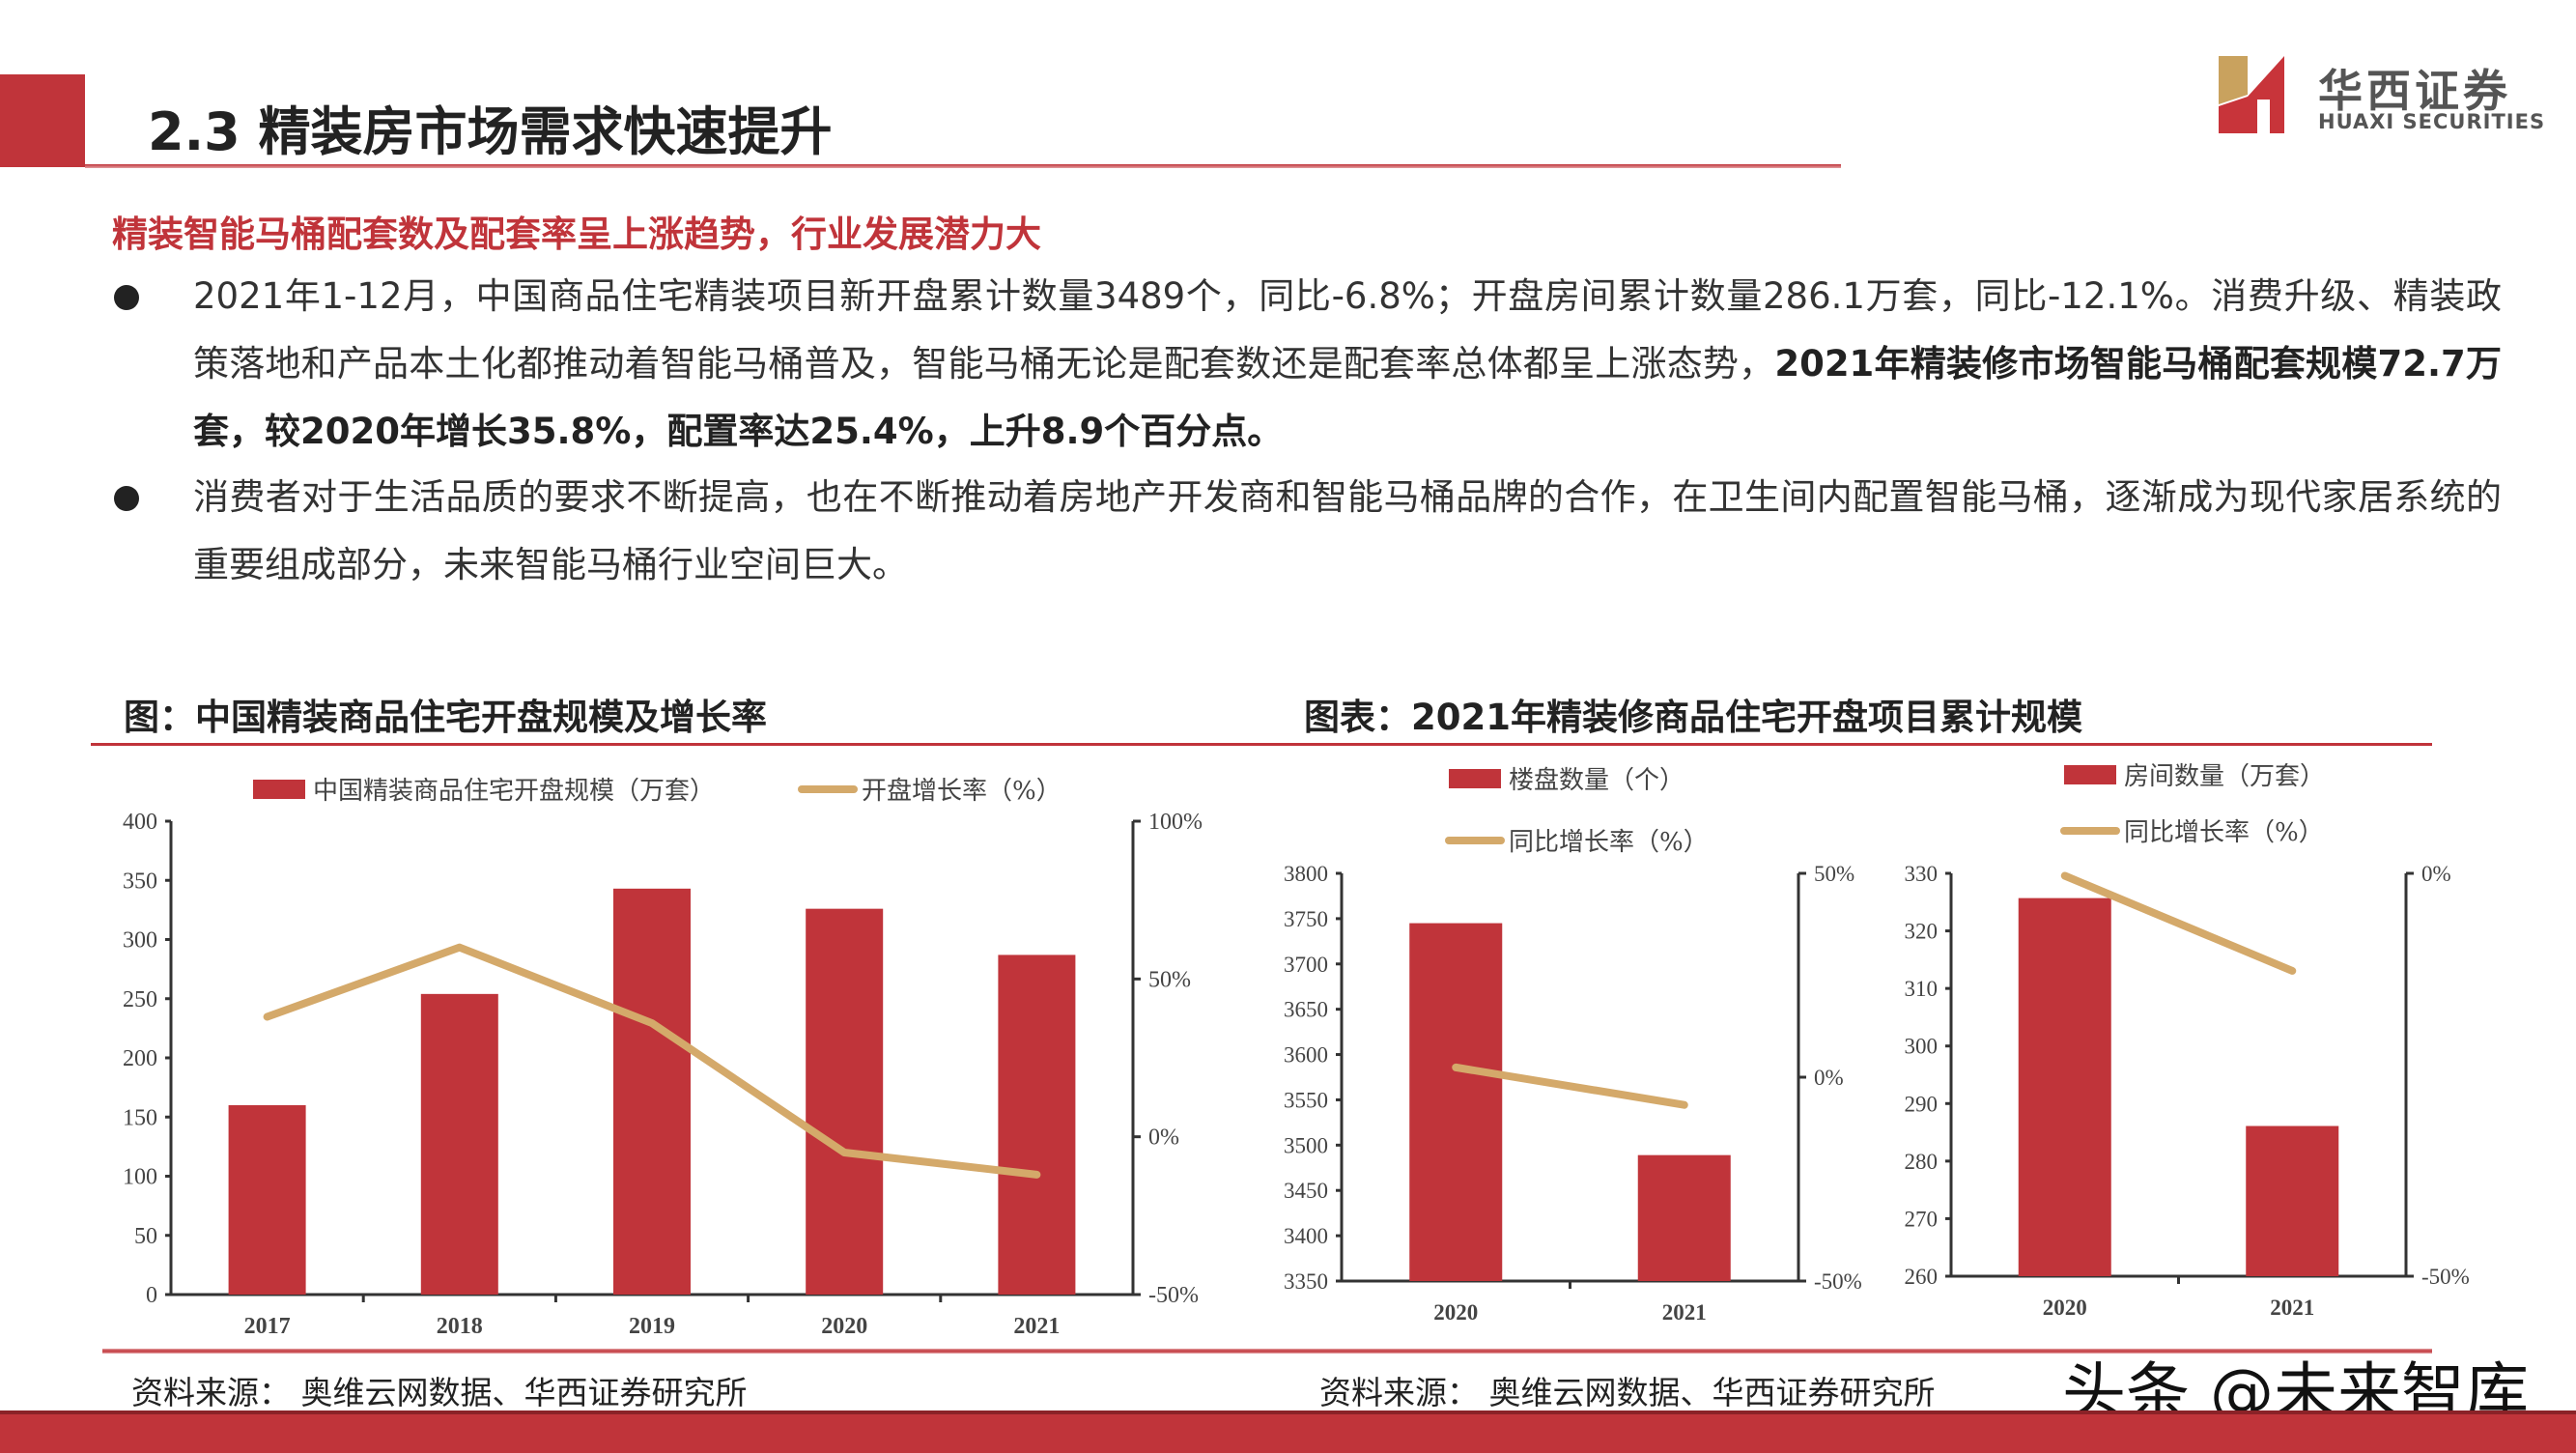  I want to click on left-tick-label: 400, so click(140, 823).